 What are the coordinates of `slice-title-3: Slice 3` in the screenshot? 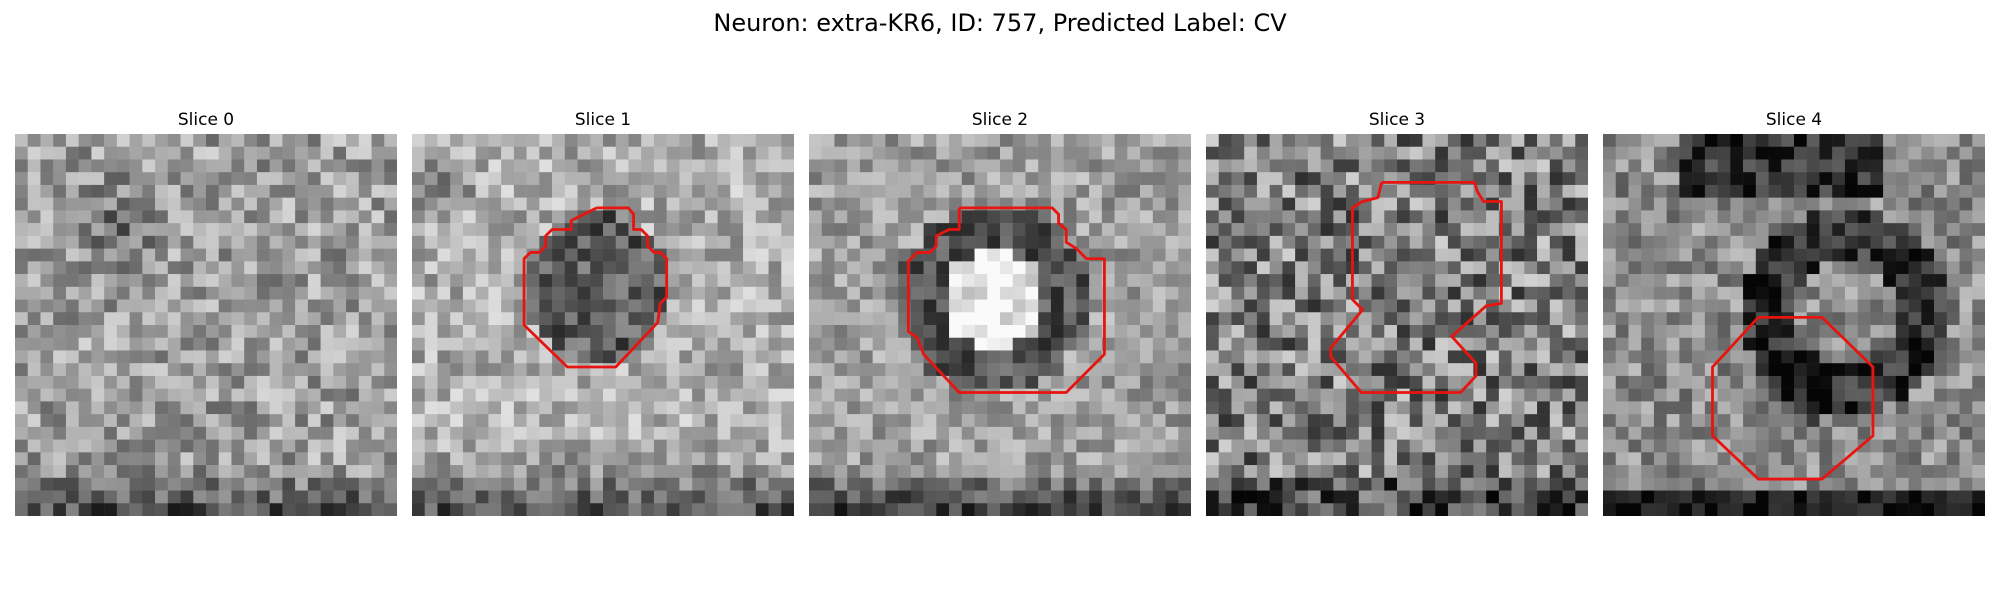 It's located at (1397, 120).